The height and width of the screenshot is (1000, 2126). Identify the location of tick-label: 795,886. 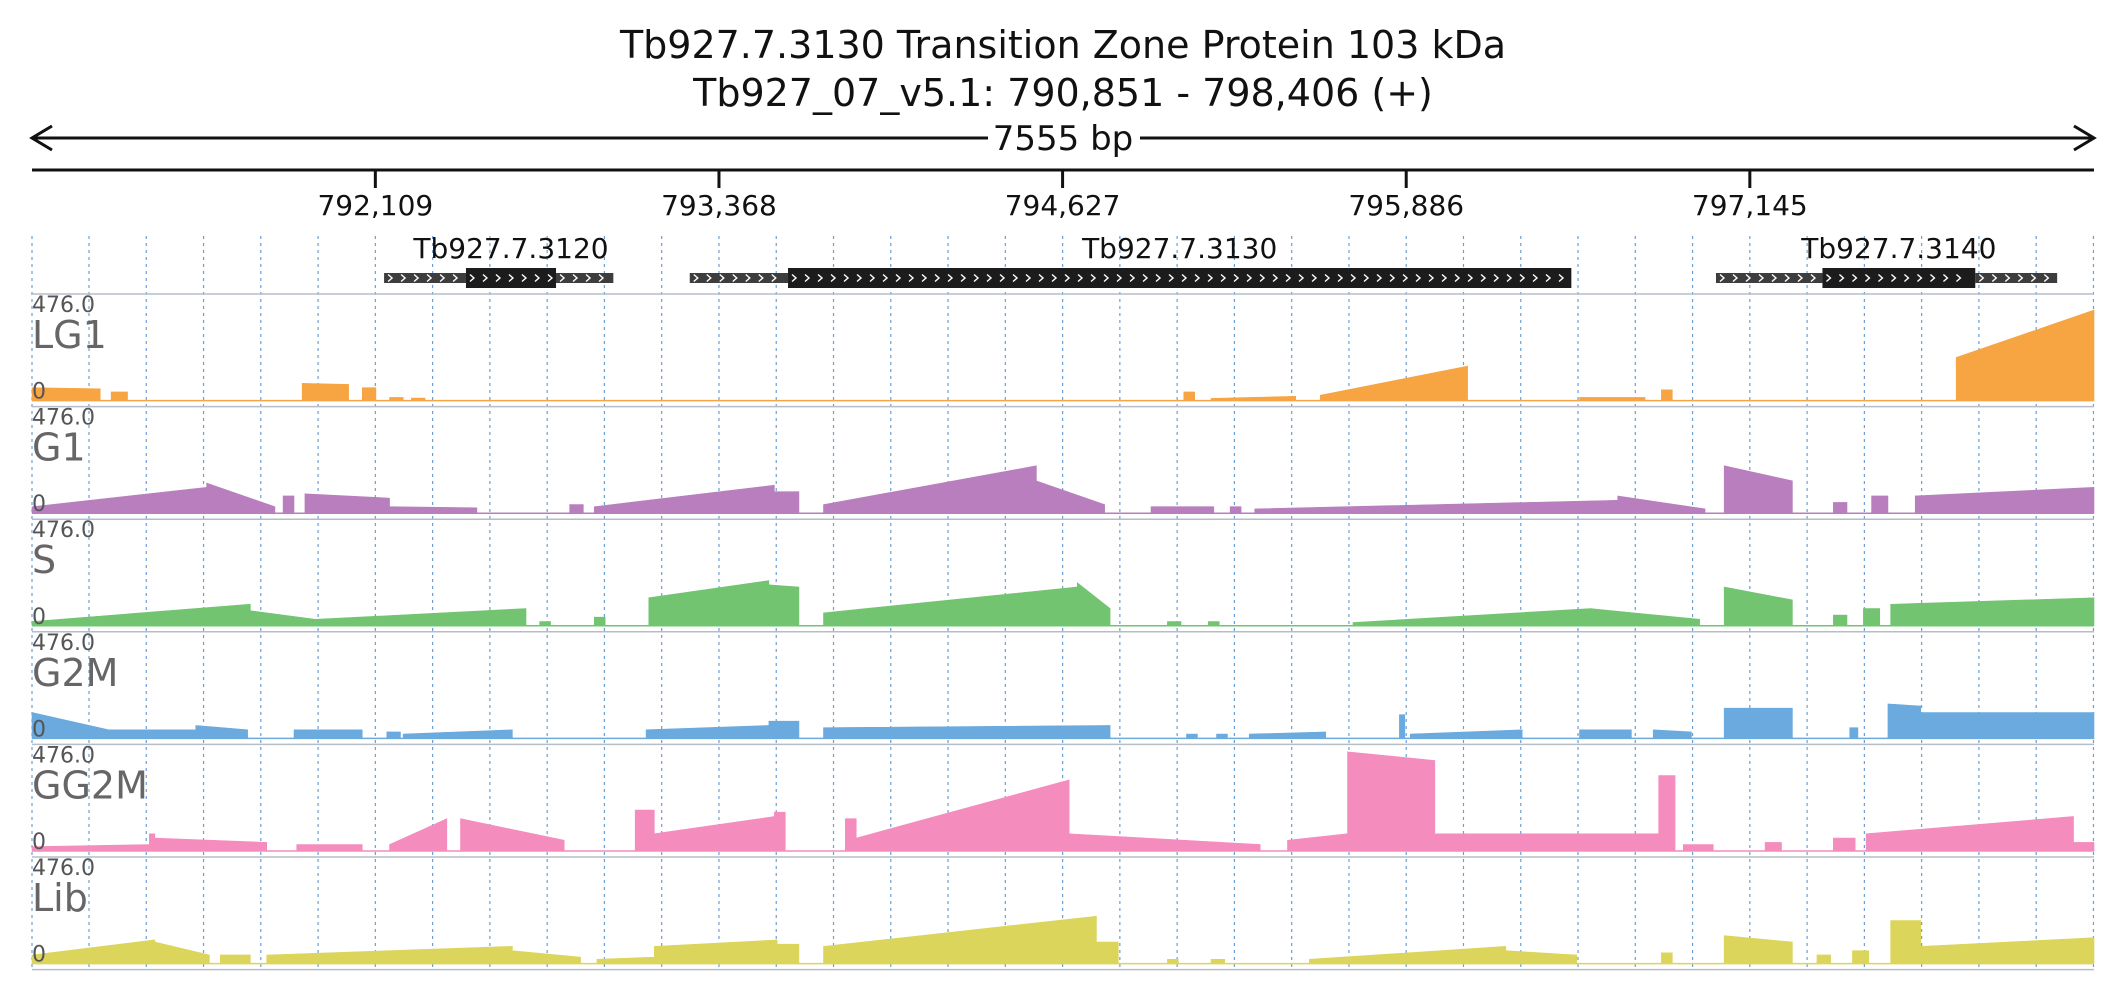
(1406, 205).